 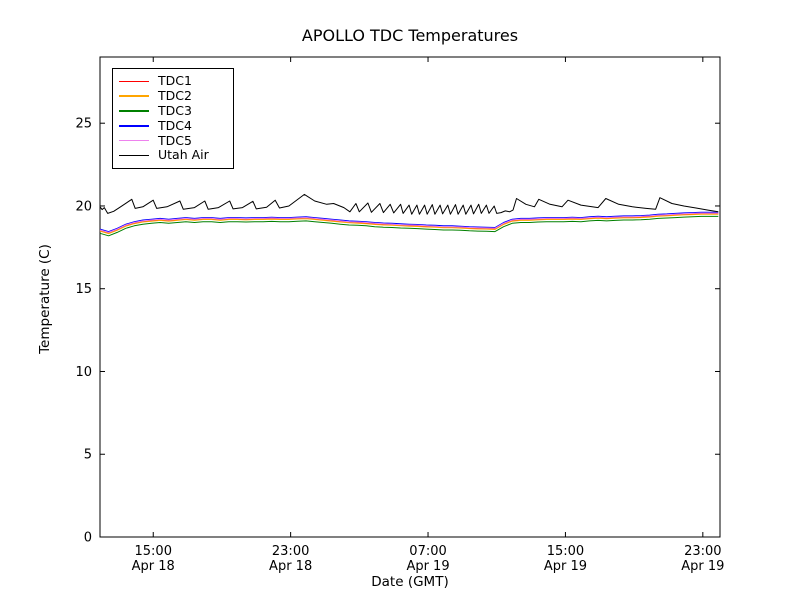 I want to click on legend-entry-tdc1: TDC1, so click(x=172, y=81).